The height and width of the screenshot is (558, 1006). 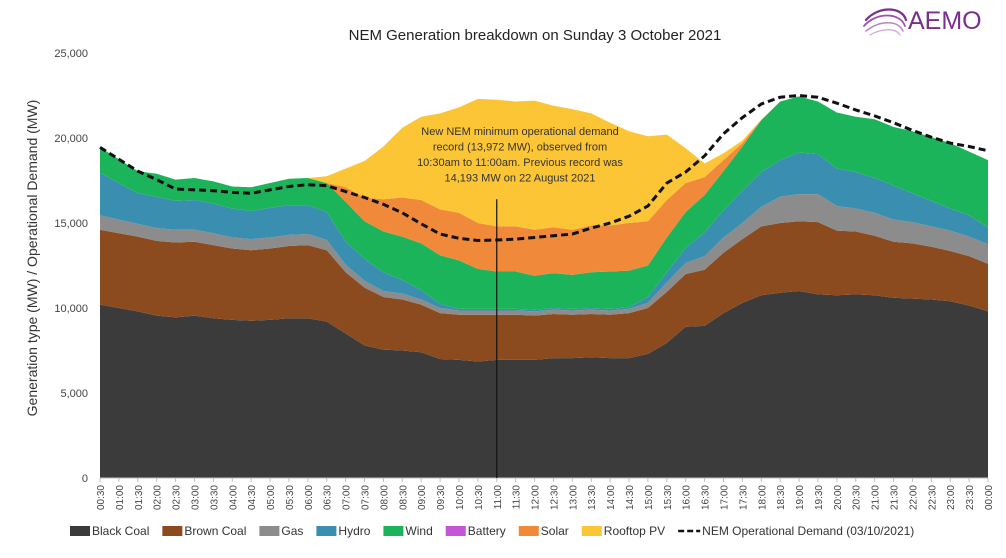 I want to click on x-tick-label: 07:00, so click(x=347, y=497).